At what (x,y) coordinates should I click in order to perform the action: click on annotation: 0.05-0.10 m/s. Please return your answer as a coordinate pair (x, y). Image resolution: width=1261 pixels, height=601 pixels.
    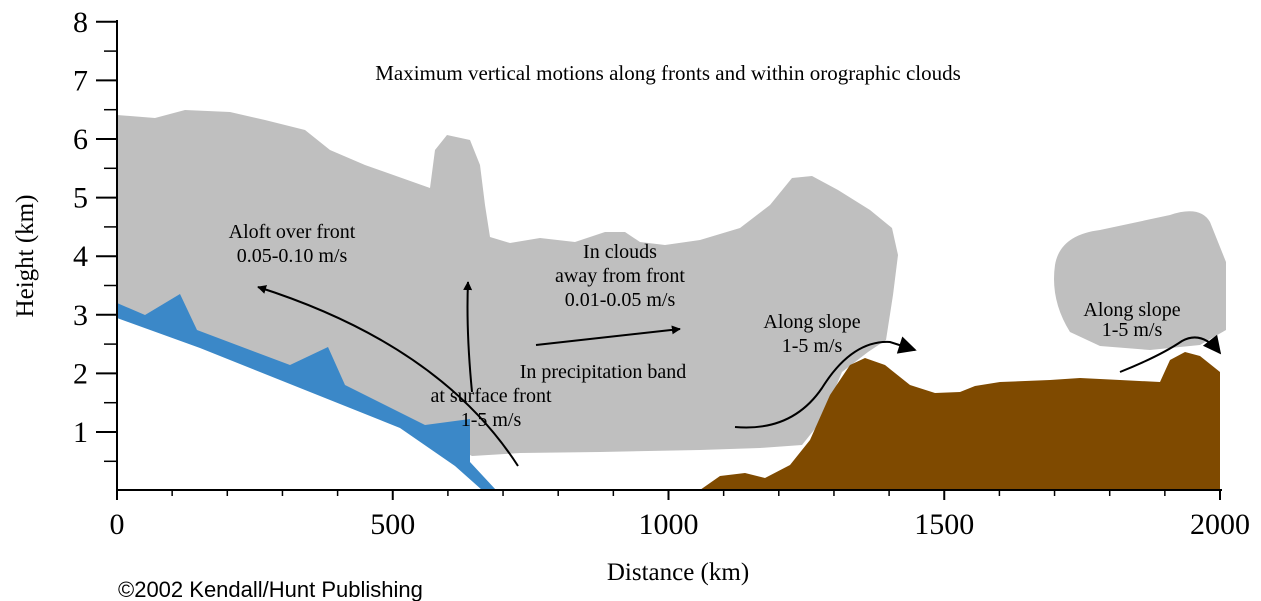
    Looking at the image, I should click on (292, 256).